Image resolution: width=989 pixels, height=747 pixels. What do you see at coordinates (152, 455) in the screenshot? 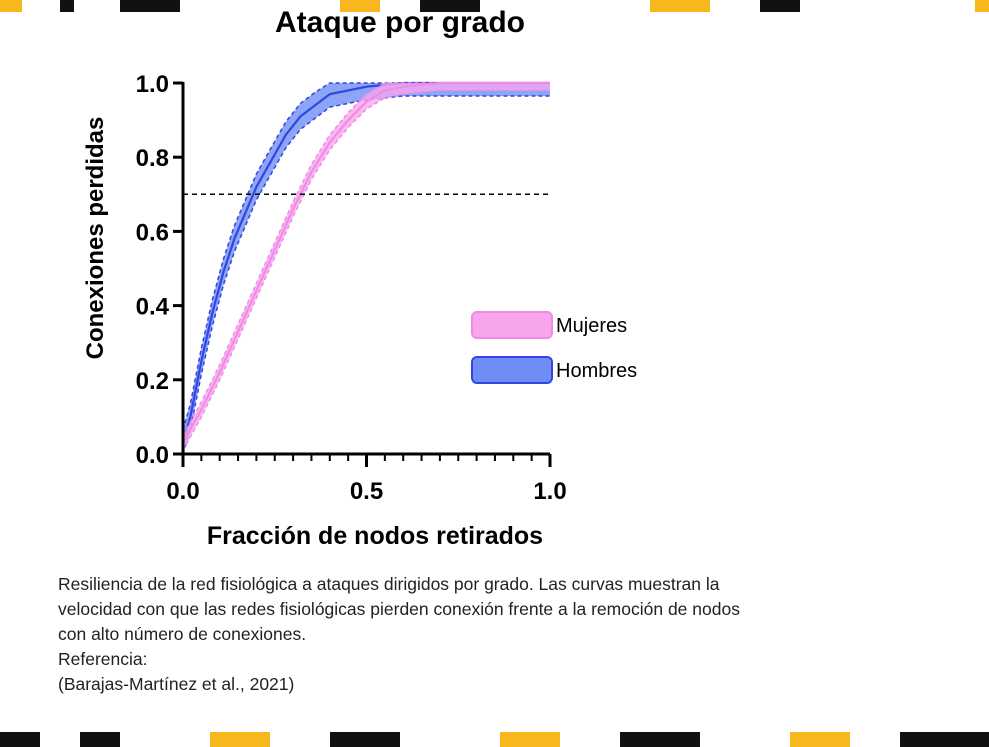
I see `y-tick-label: 0.0` at bounding box center [152, 455].